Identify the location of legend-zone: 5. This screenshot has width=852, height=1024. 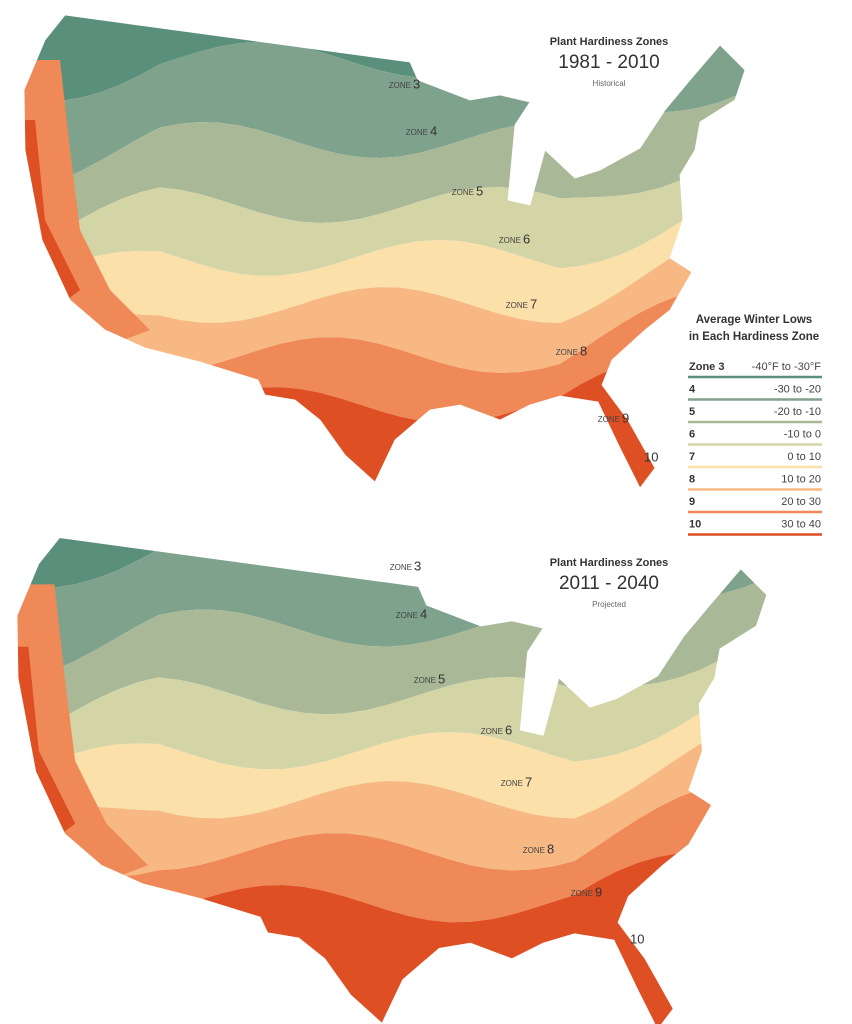
(692, 412).